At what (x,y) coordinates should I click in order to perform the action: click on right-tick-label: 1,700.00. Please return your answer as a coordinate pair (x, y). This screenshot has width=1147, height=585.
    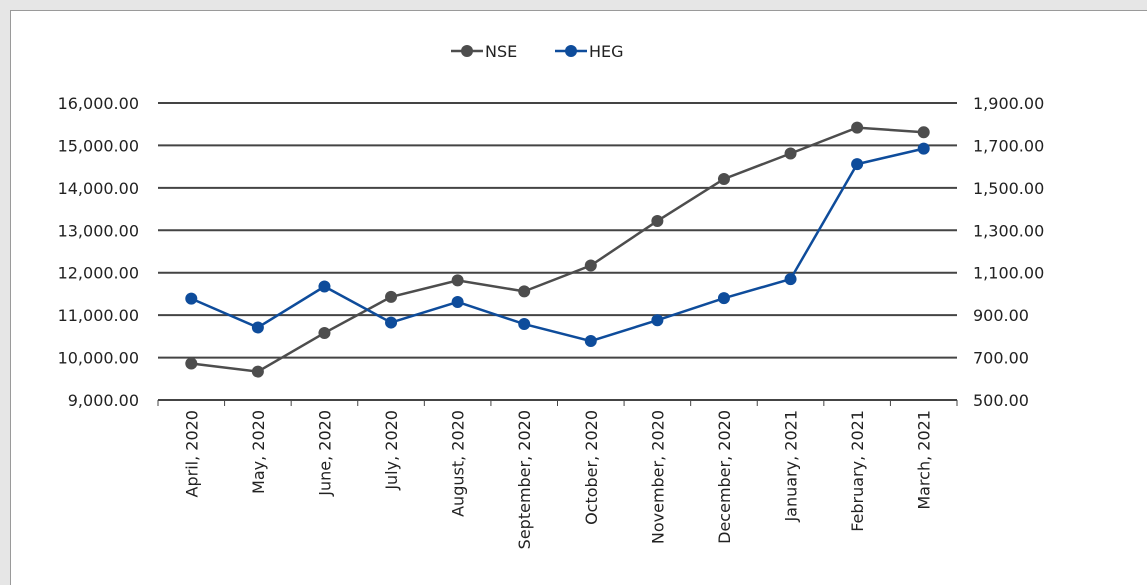
    Looking at the image, I should click on (1008, 145).